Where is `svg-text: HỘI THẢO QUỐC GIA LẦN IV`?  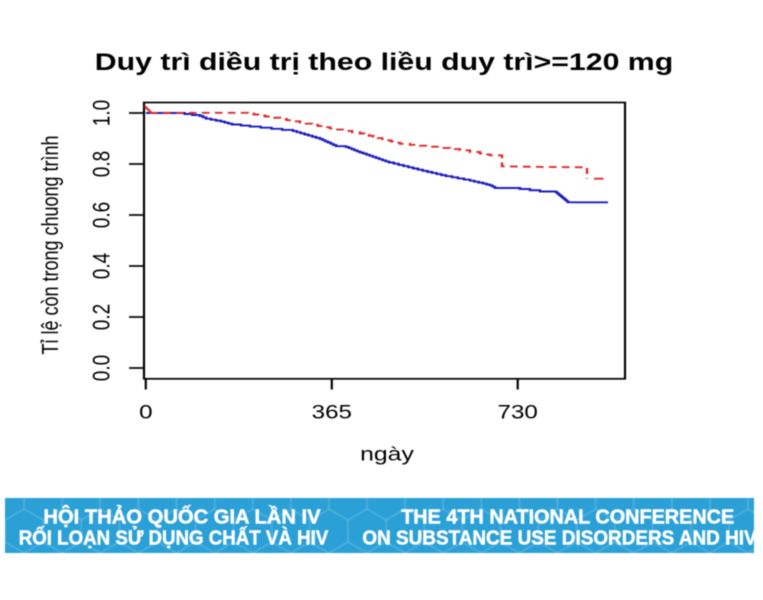 svg-text: HỘI THẢO QUỐC GIA LẦN IV is located at coordinates (182, 516).